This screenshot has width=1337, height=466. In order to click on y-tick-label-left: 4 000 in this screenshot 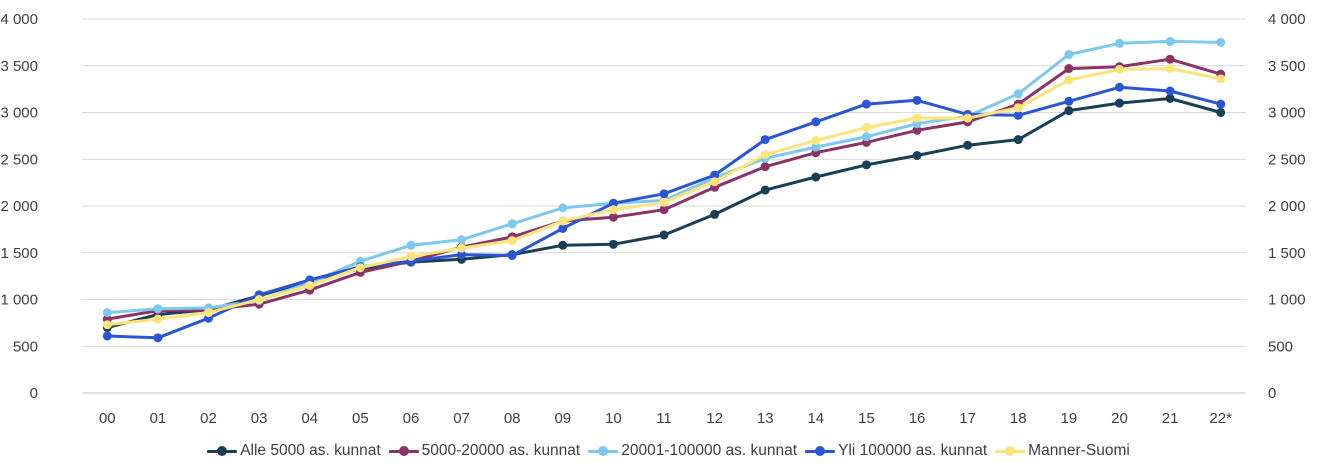, I will do `click(19, 19)`.